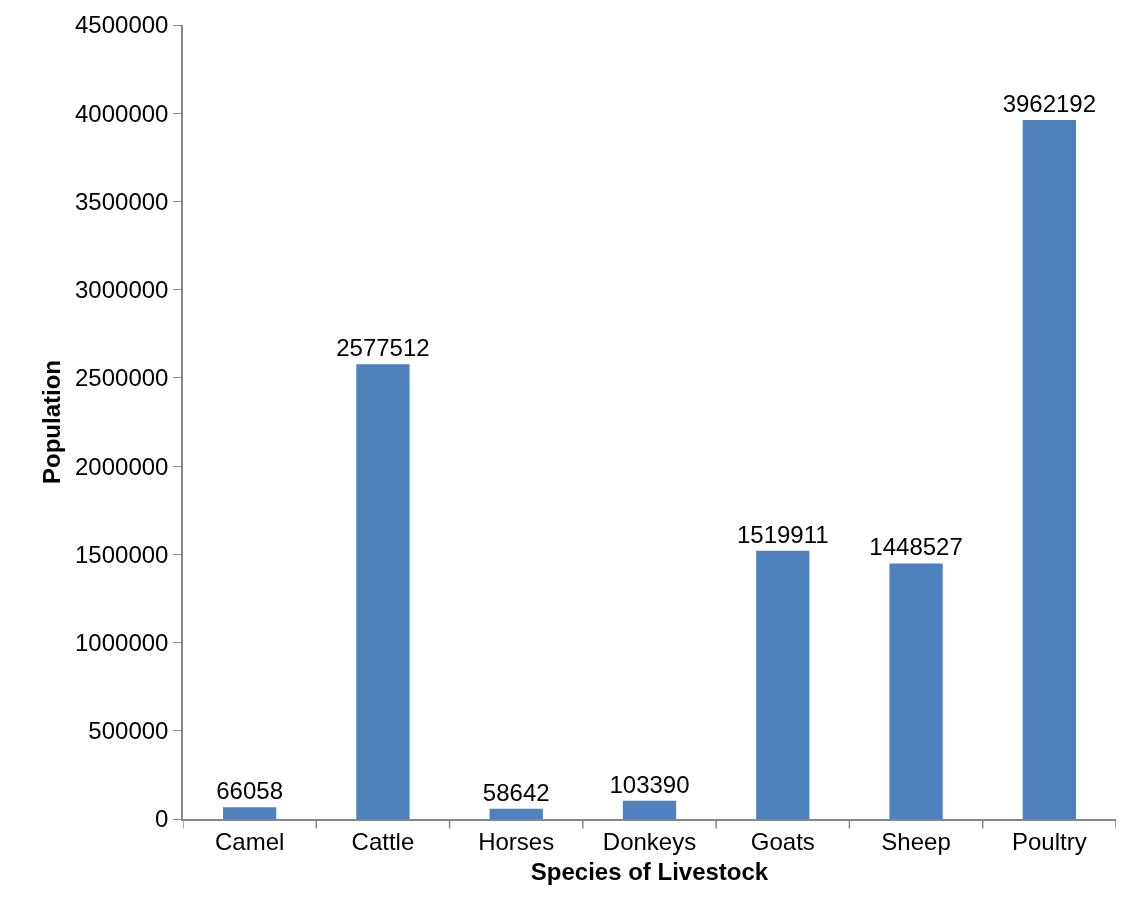  Describe the element at coordinates (122, 25) in the screenshot. I see `y-tick-label: 4500000` at that location.